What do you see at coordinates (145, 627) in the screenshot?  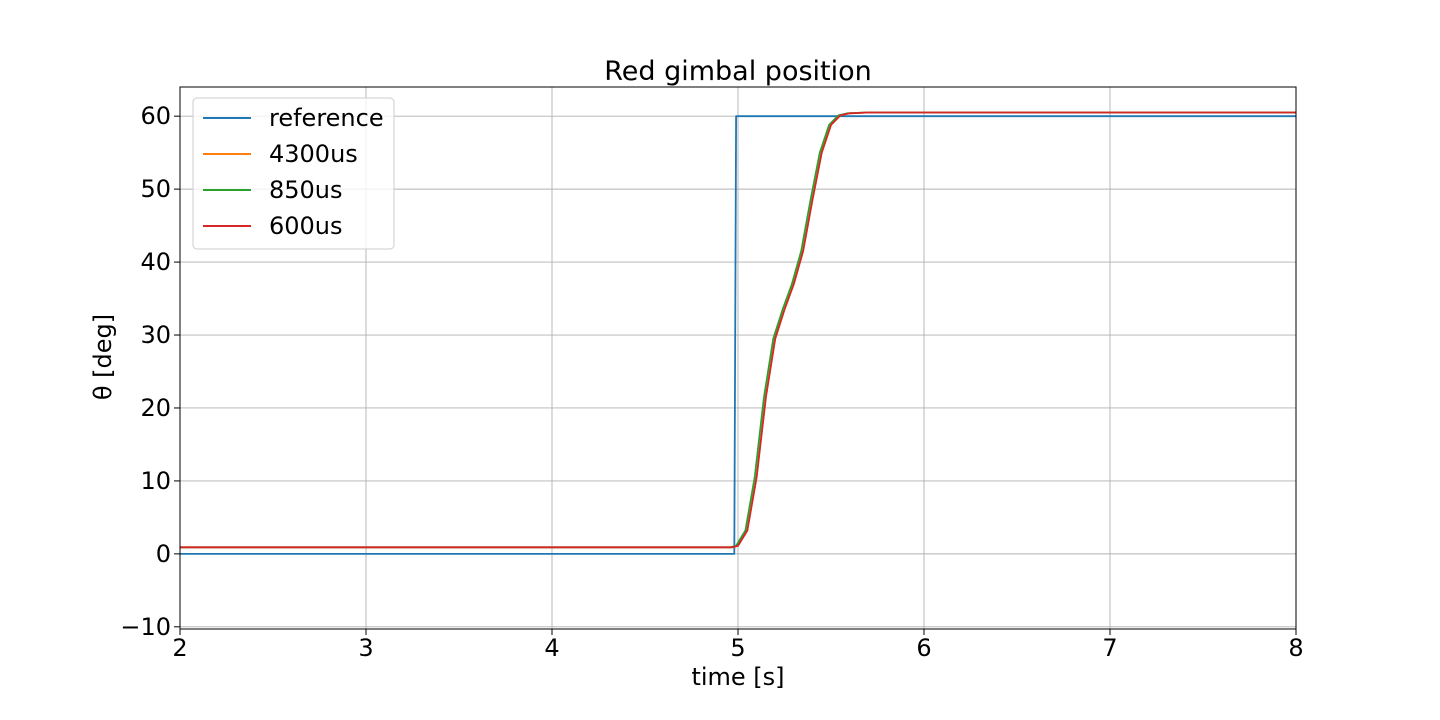 I see `y-tick-label: −10` at bounding box center [145, 627].